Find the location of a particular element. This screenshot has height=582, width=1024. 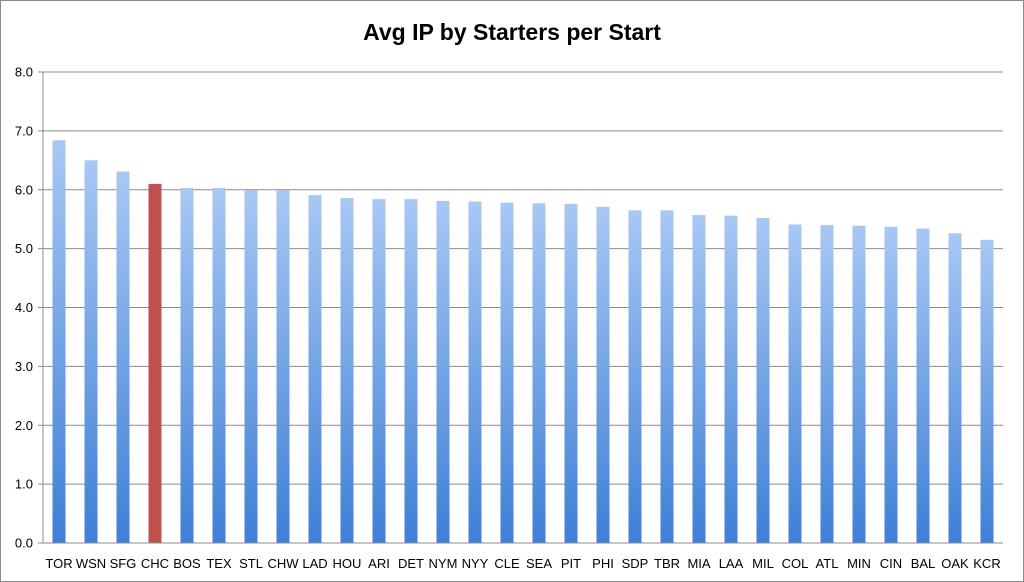

bar-det is located at coordinates (411, 371).